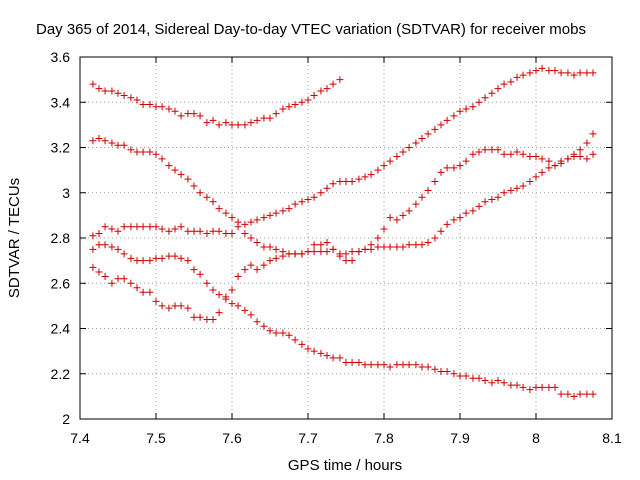  I want to click on y-tick-label: 2.6, so click(61, 283).